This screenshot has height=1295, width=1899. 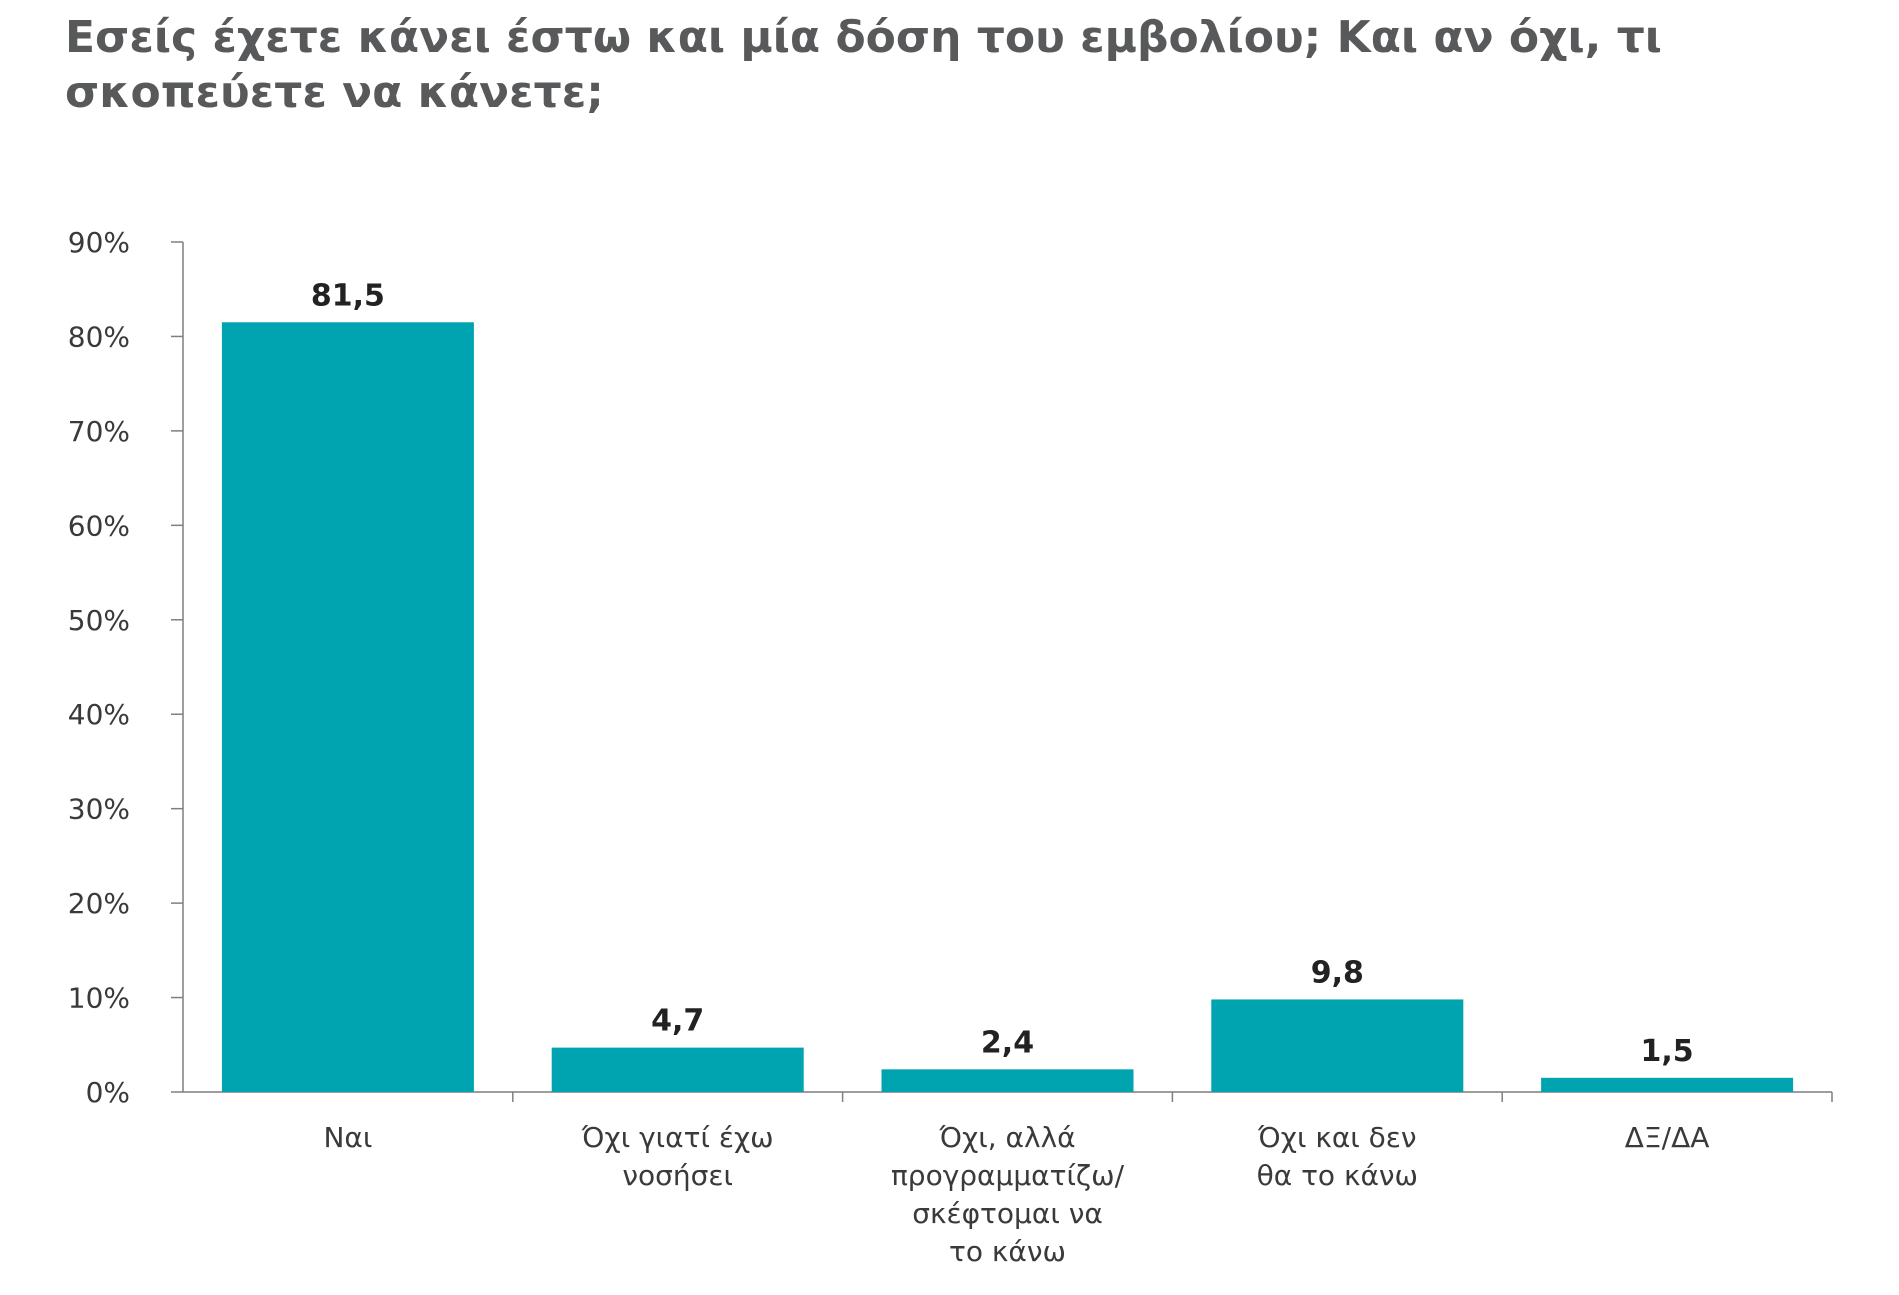 I want to click on x-category-label: ΔΞ/ΔΑ, so click(x=1667, y=1137).